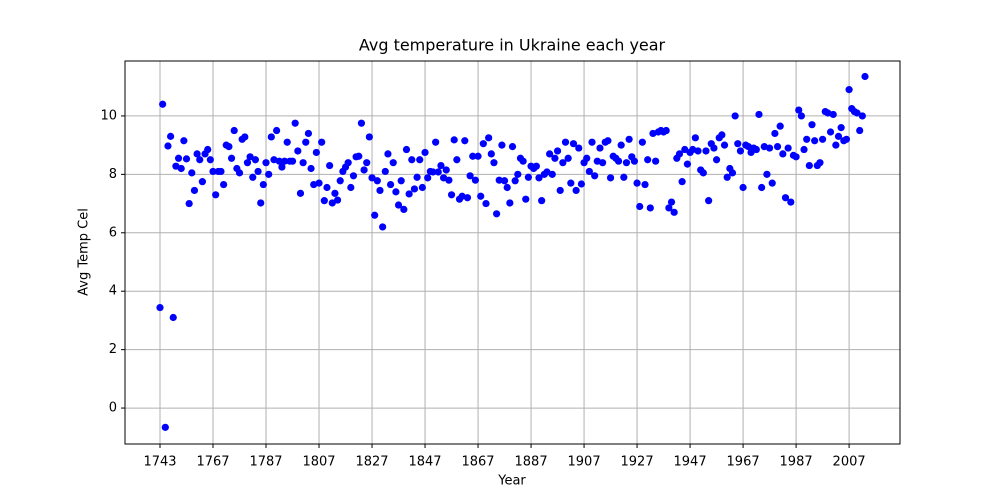 The width and height of the screenshot is (1000, 500). Describe the element at coordinates (424, 462) in the screenshot. I see `x-tick-label: 1847` at that location.